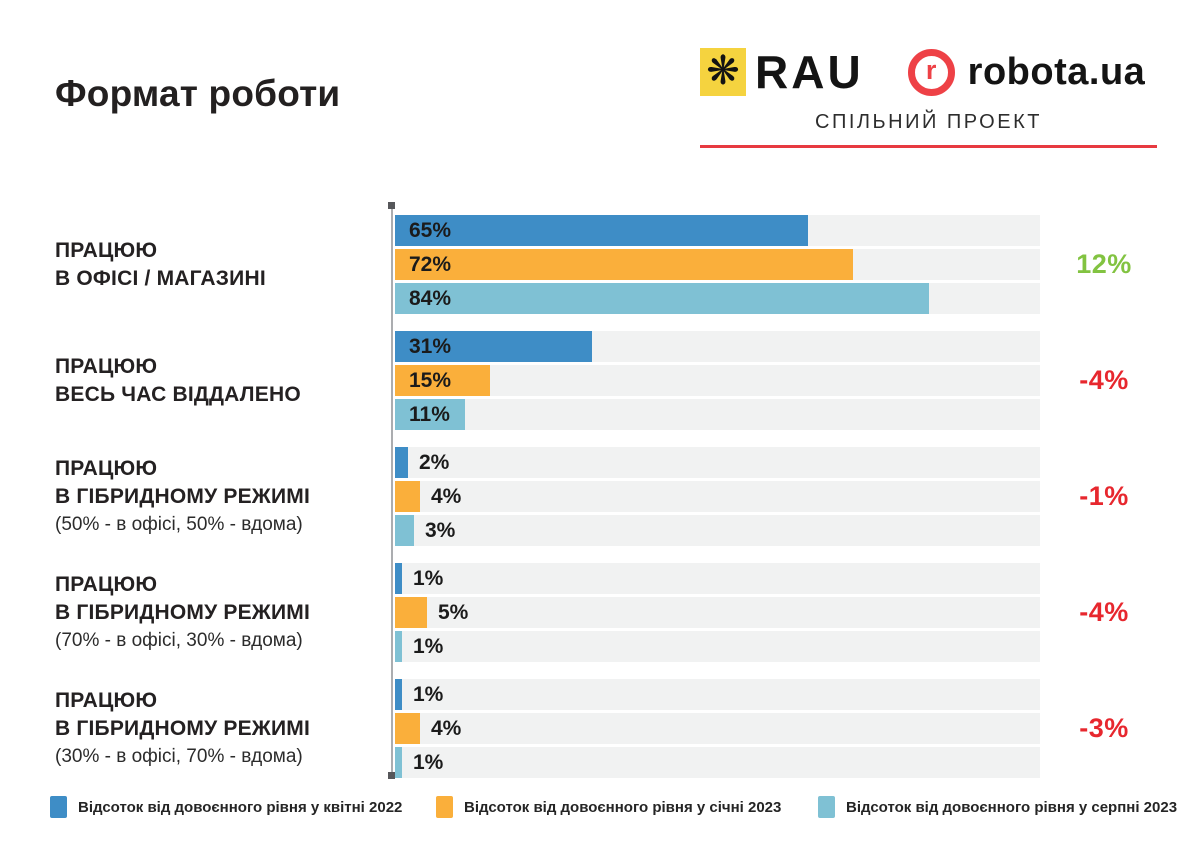 The image size is (1200, 849). Describe the element at coordinates (928, 146) in the screenshot. I see `header-divider` at that location.